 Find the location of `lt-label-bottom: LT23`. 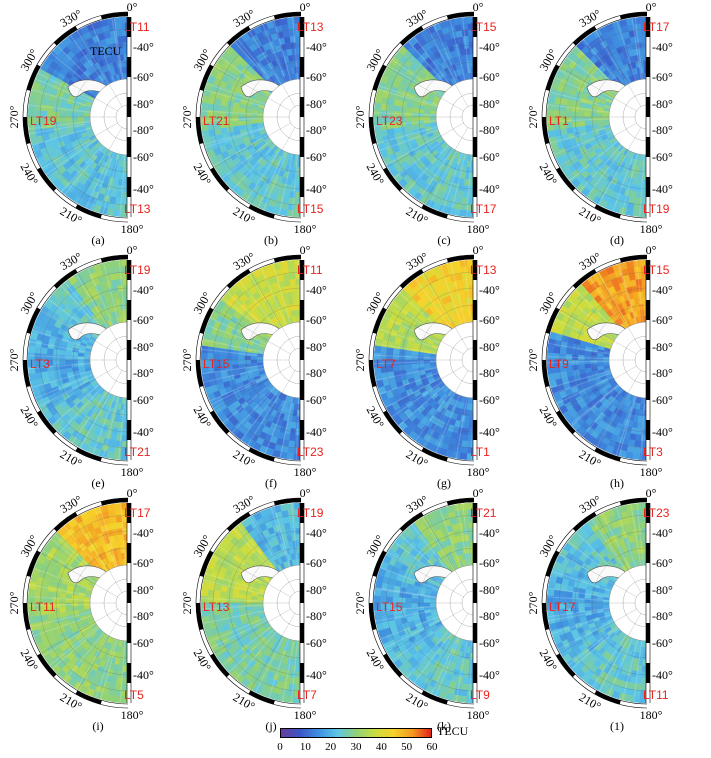

lt-label-bottom: LT23 is located at coordinates (310, 452).